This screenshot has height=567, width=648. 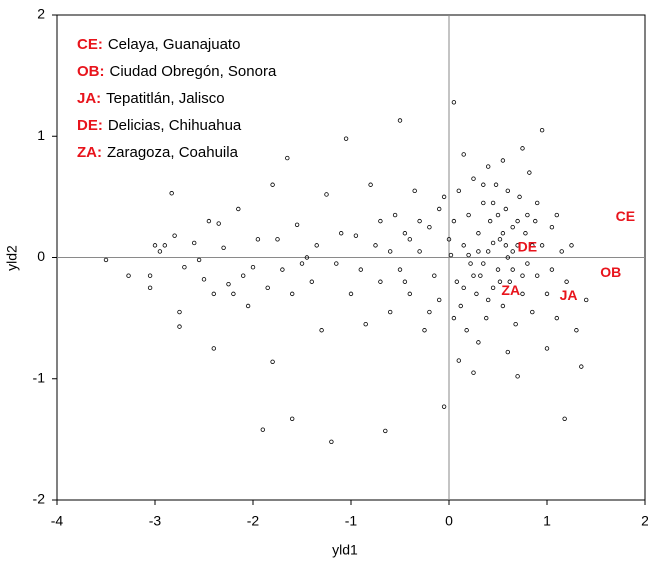 What do you see at coordinates (41, 14) in the screenshot?
I see `y-tick-label: 2` at bounding box center [41, 14].